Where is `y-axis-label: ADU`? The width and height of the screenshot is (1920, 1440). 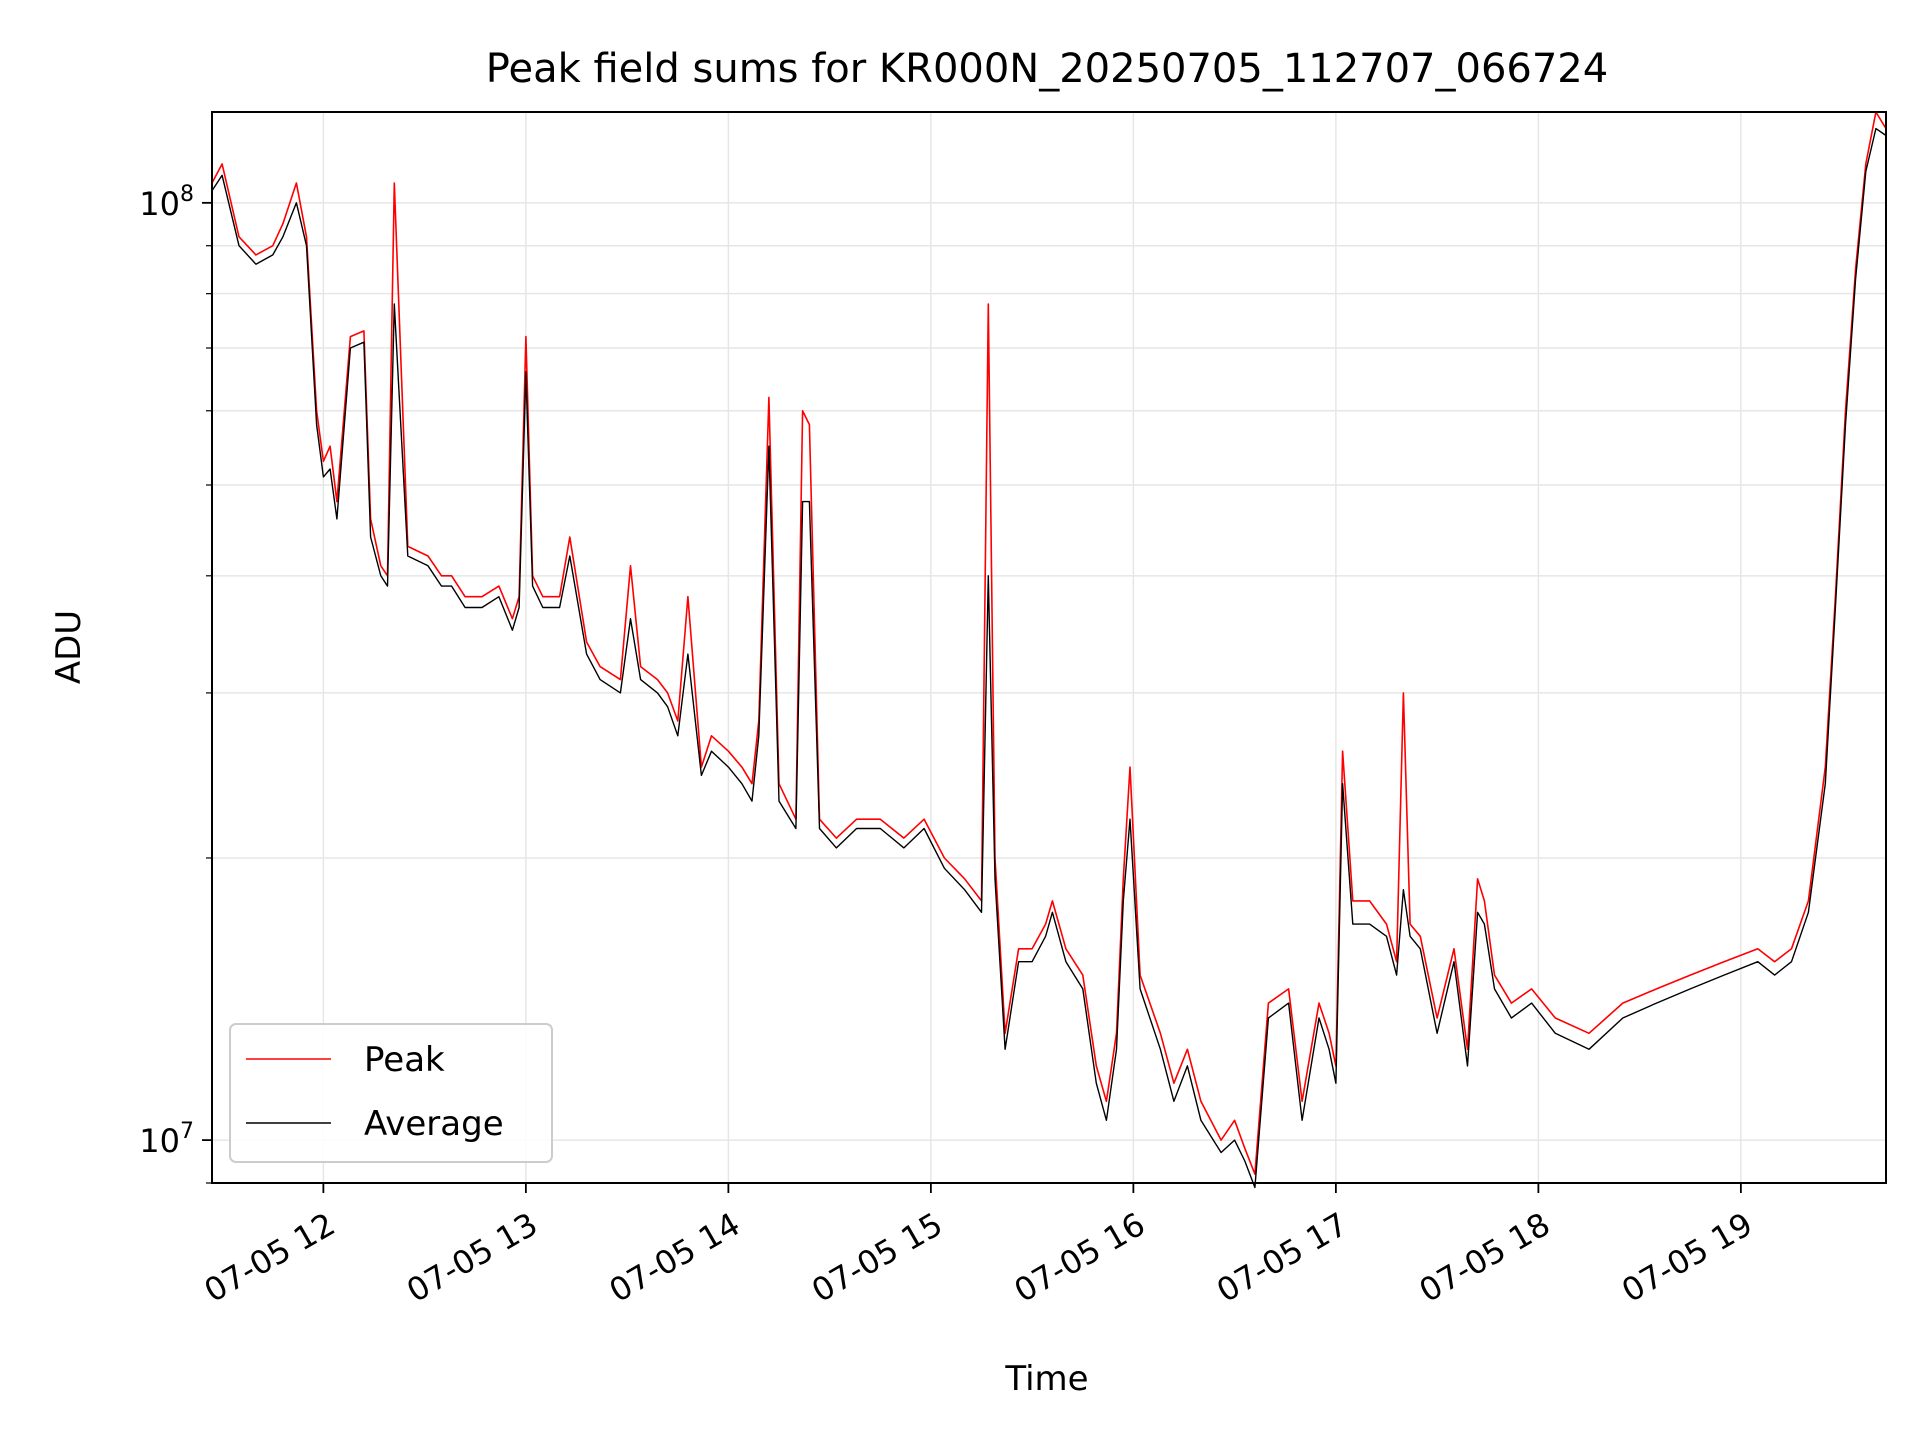 y-axis-label: ADU is located at coordinates (69, 647).